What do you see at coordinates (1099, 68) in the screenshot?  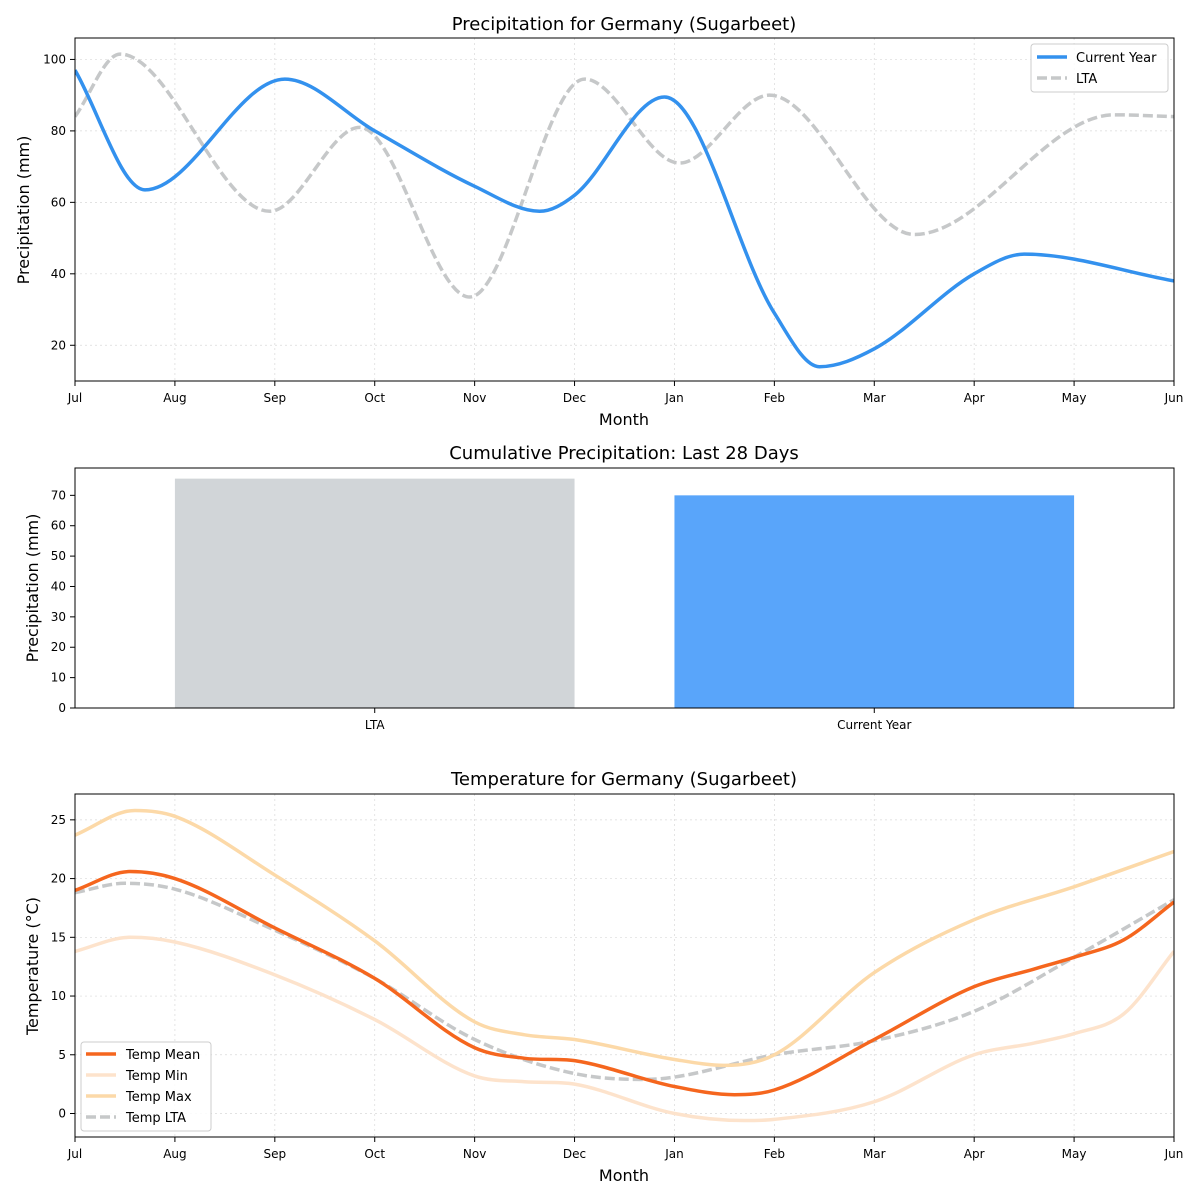 I see `chart-1-legend: Current Year LTA` at bounding box center [1099, 68].